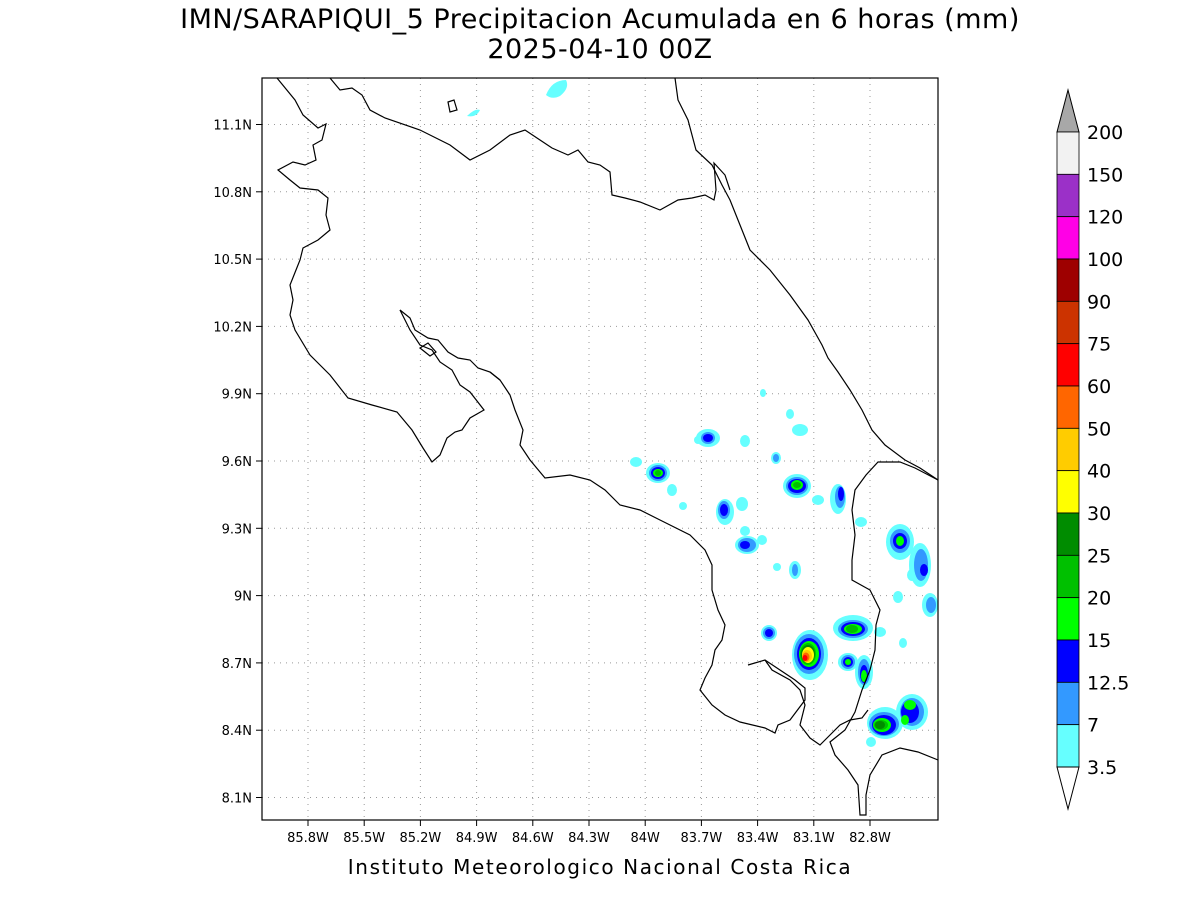 This screenshot has height=900, width=1200. I want to click on colorbar-label: 50, so click(1099, 429).